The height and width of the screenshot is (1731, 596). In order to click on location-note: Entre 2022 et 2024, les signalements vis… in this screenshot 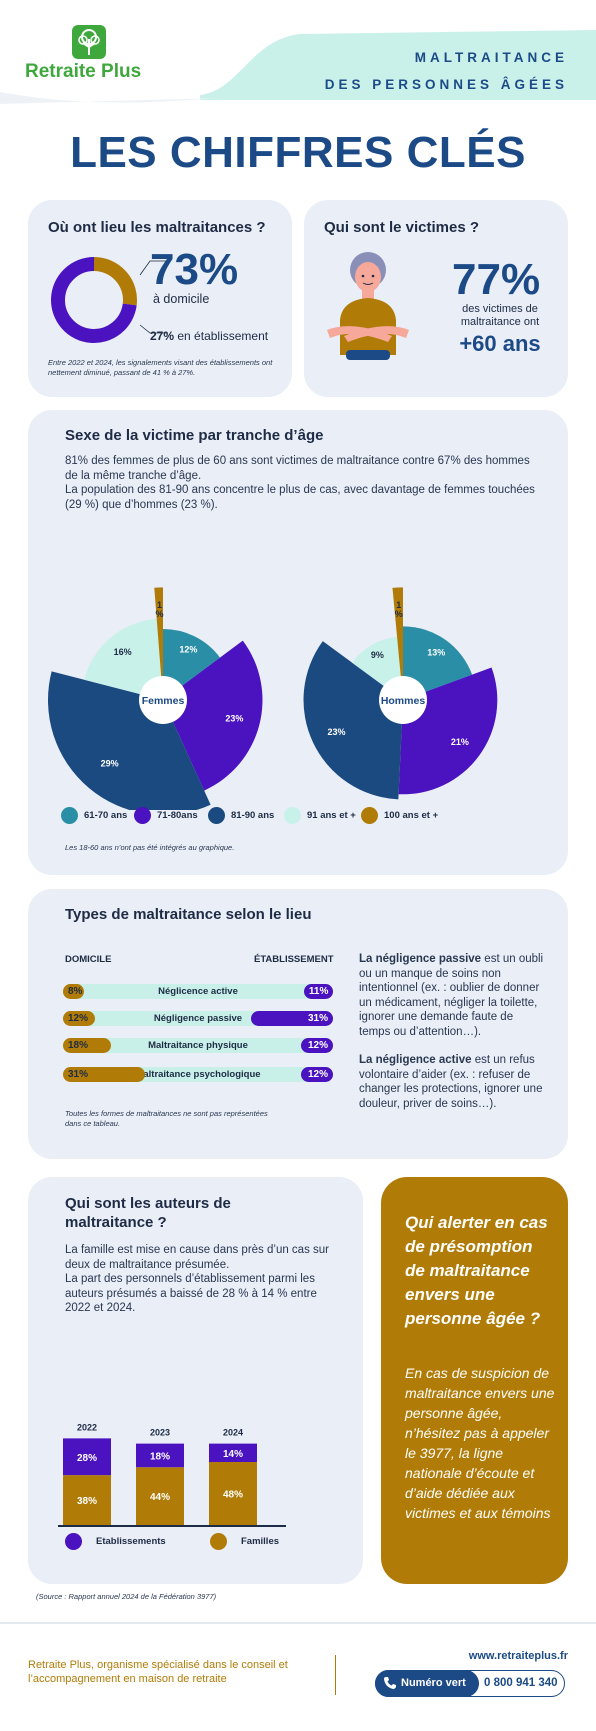, I will do `click(160, 367)`.